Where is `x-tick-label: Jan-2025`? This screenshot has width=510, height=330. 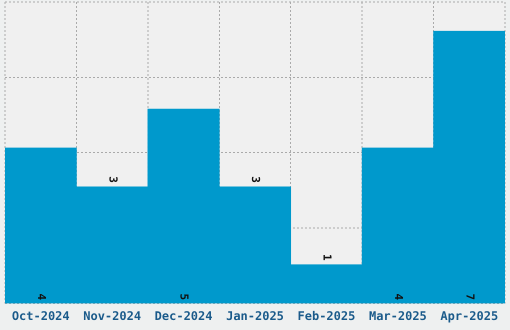
x-tick-label: Jan-2025 is located at coordinates (255, 315).